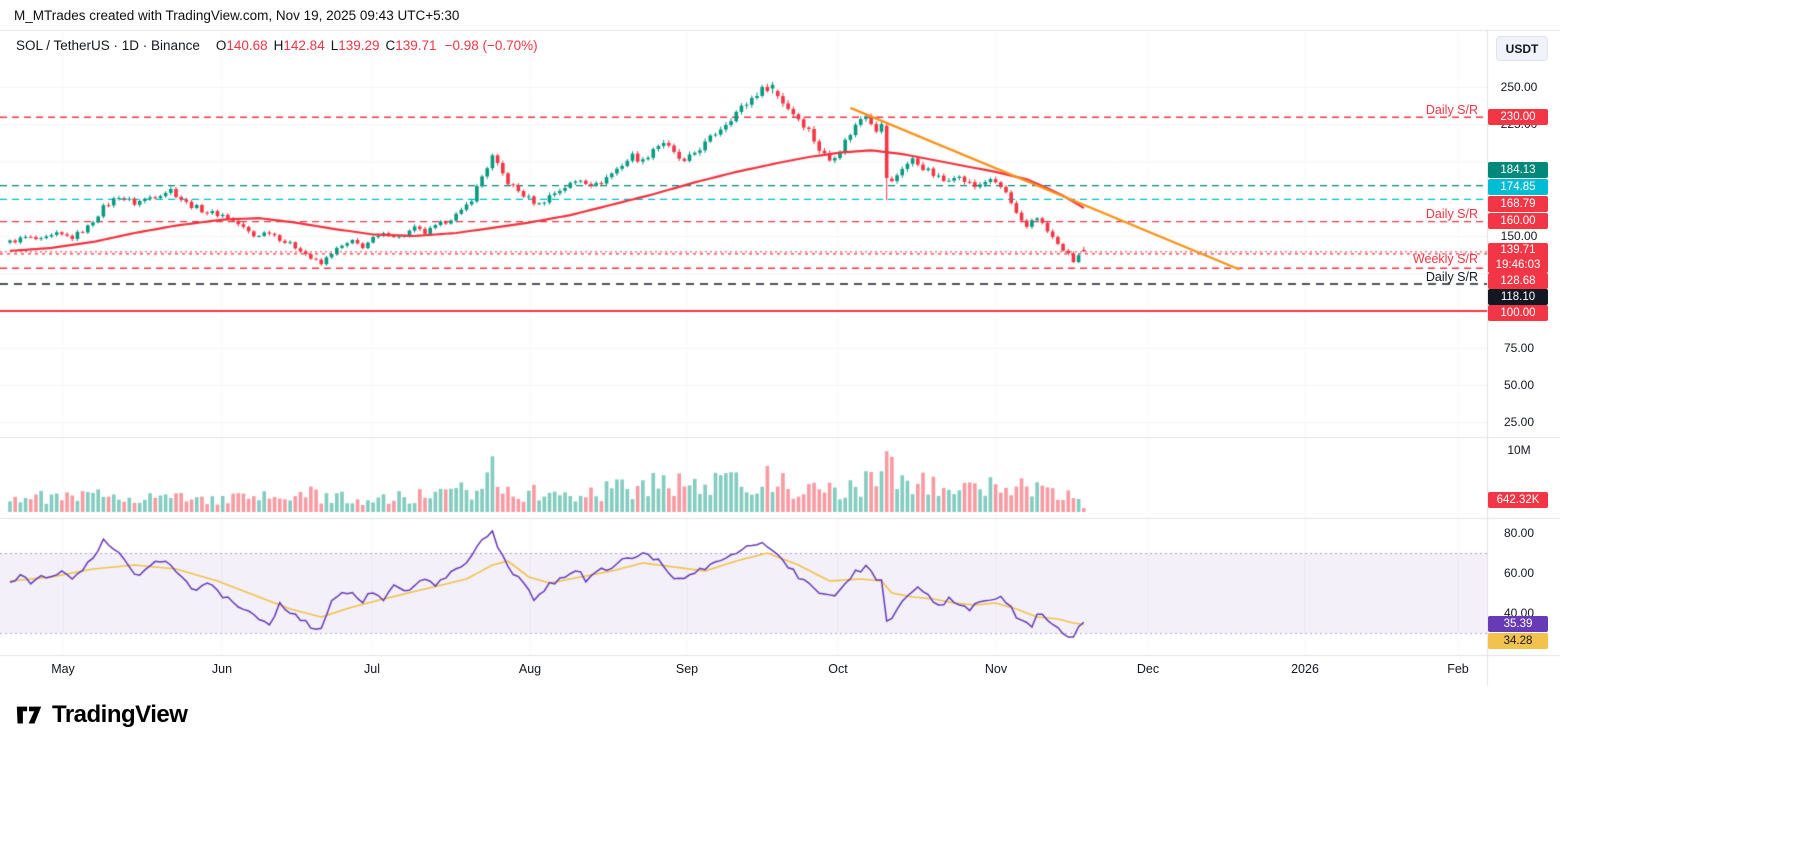  Describe the element at coordinates (1518, 187) in the screenshot. I see `price-badge: 174.85` at that location.